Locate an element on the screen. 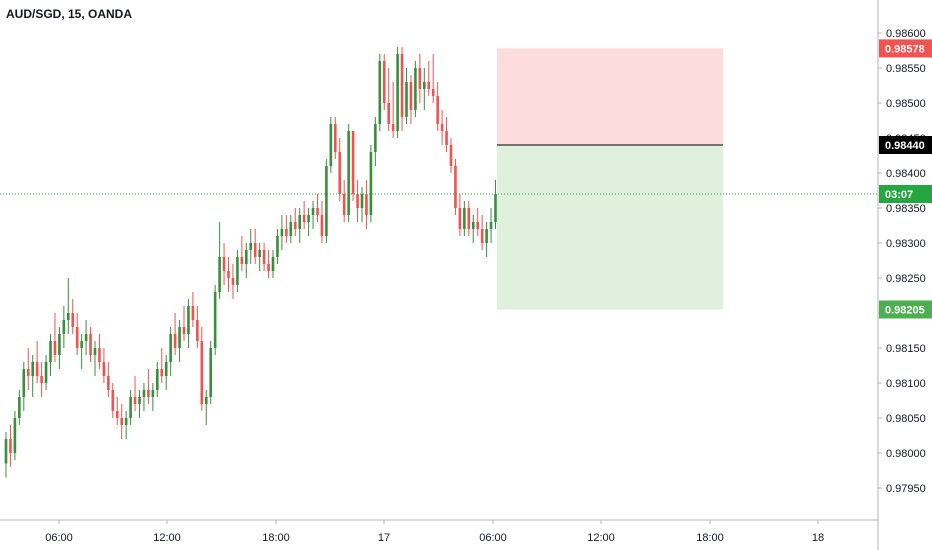 The image size is (932, 550). bar-countdown-tag: 03:07 is located at coordinates (905, 194).